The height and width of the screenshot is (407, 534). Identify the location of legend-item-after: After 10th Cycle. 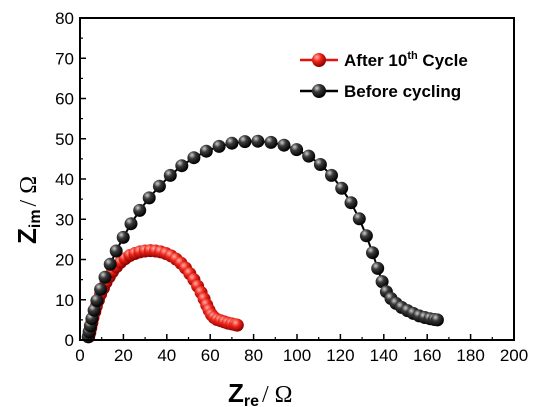
(384, 60).